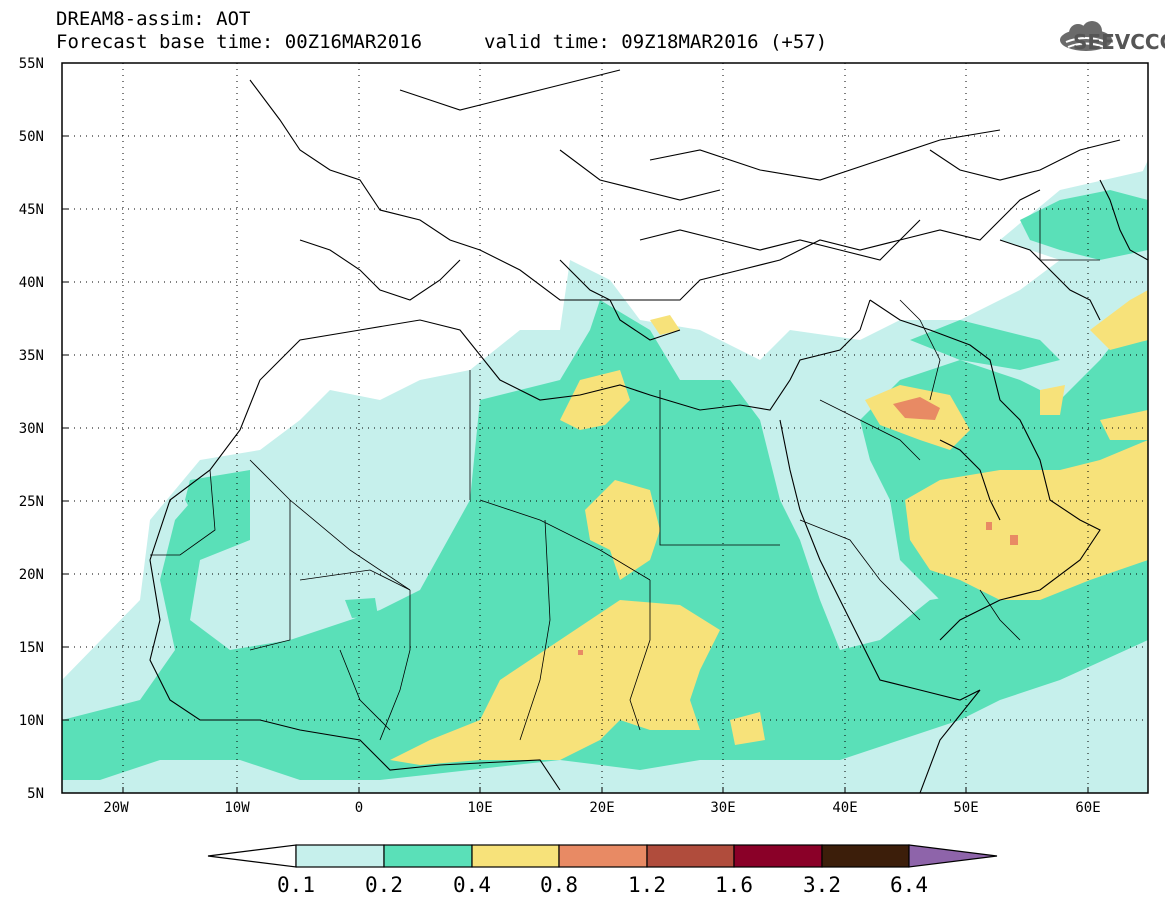 The image size is (1165, 905). What do you see at coordinates (359, 808) in the screenshot?
I see `lon-label: 0` at bounding box center [359, 808].